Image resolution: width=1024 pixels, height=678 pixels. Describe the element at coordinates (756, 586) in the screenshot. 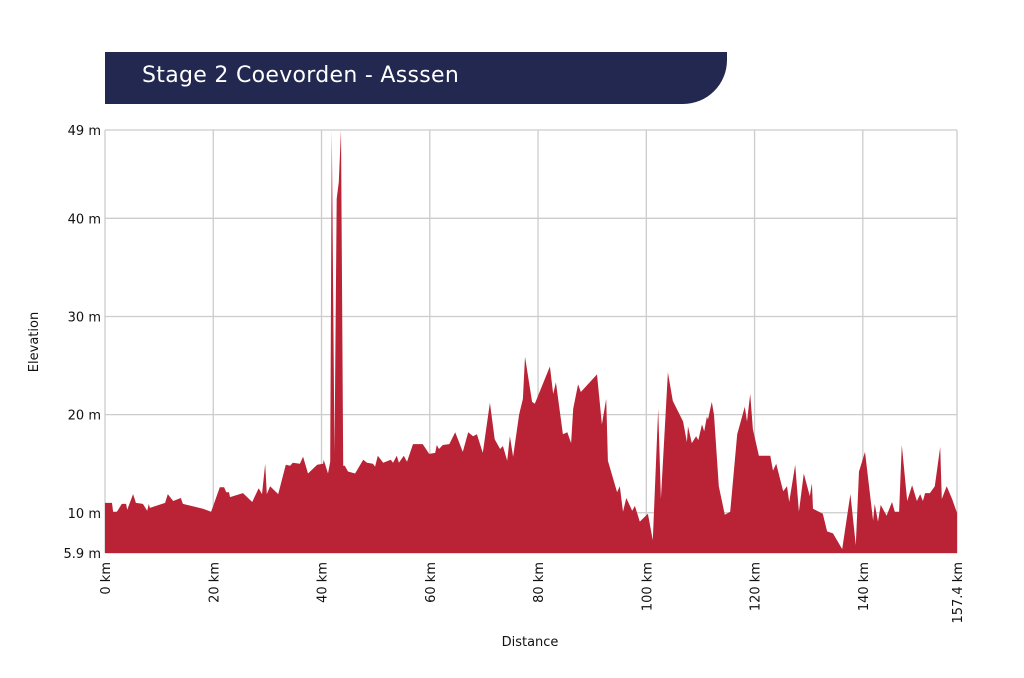

I see `x-tick-label: 120 km` at that location.